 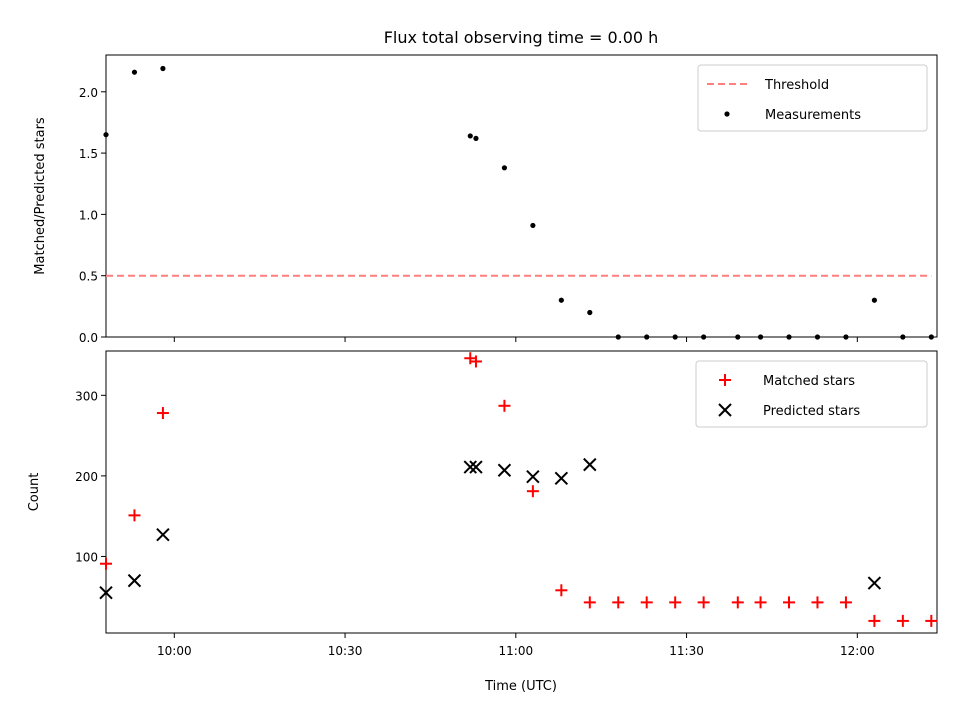 What do you see at coordinates (725, 380) in the screenshot?
I see `legend-matched-swatch` at bounding box center [725, 380].